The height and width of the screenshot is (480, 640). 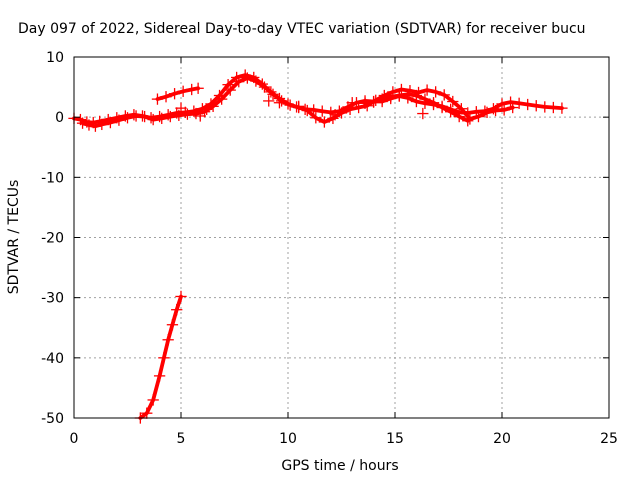 I want to click on y-tick-label: -10, so click(x=52, y=178).